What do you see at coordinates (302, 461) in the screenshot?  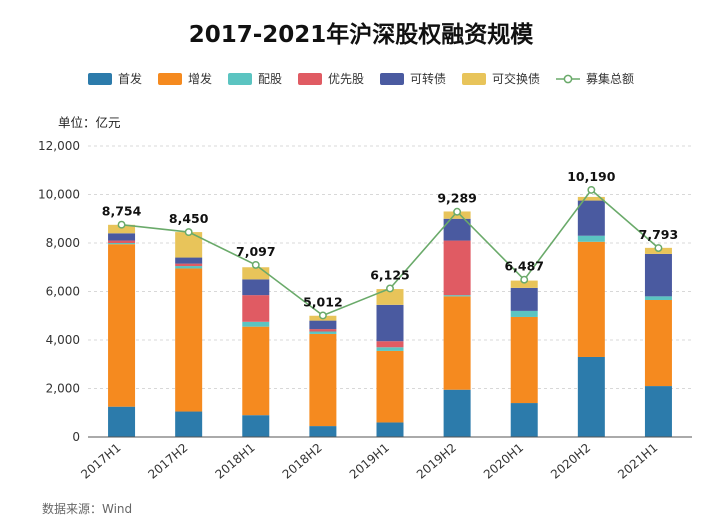 I see `x-tick-label: 2018H2` at bounding box center [302, 461].